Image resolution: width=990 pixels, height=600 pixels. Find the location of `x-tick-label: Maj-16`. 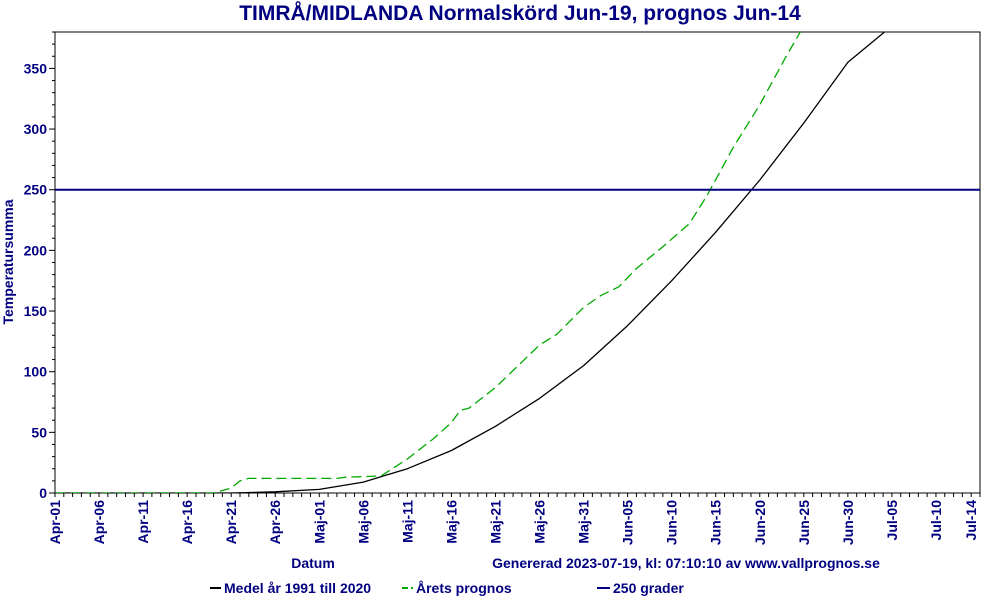

x-tick-label: Maj-16 is located at coordinates (451, 522).